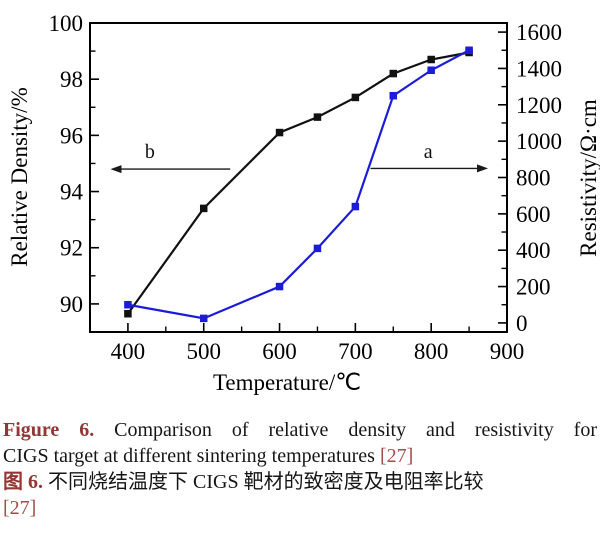 Image resolution: width=600 pixels, height=539 pixels. Describe the element at coordinates (203, 351) in the screenshot. I see `x-tick-label: 500` at that location.